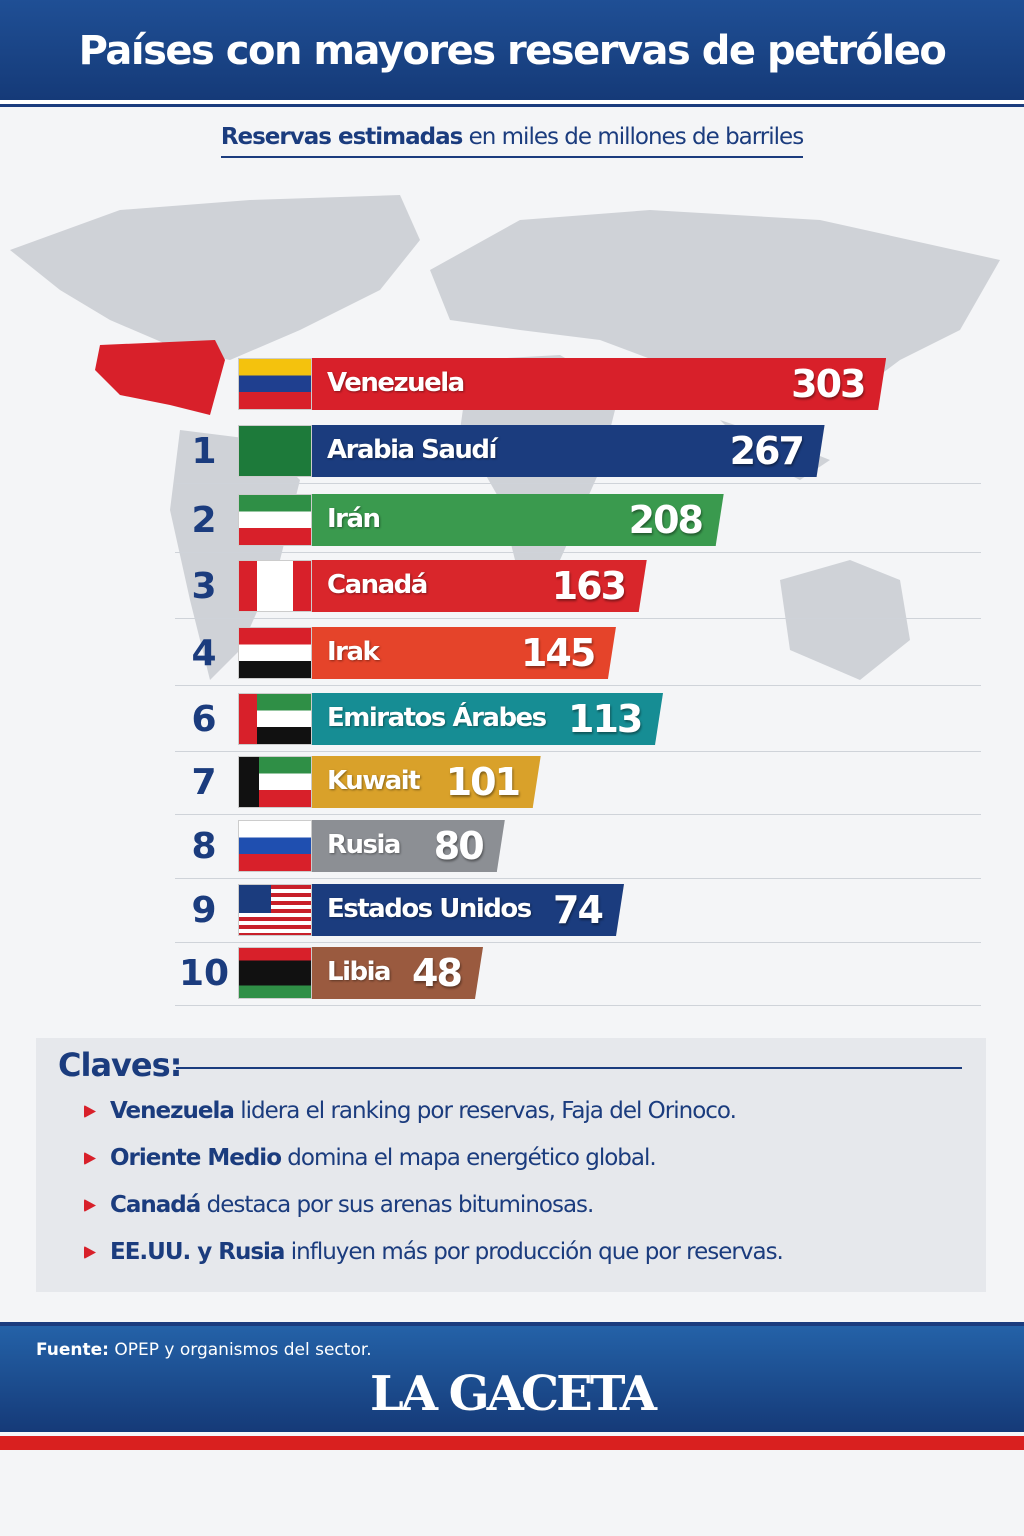 The width and height of the screenshot is (1024, 1536). Describe the element at coordinates (275, 846) in the screenshot. I see `flag-russia-icon` at that location.